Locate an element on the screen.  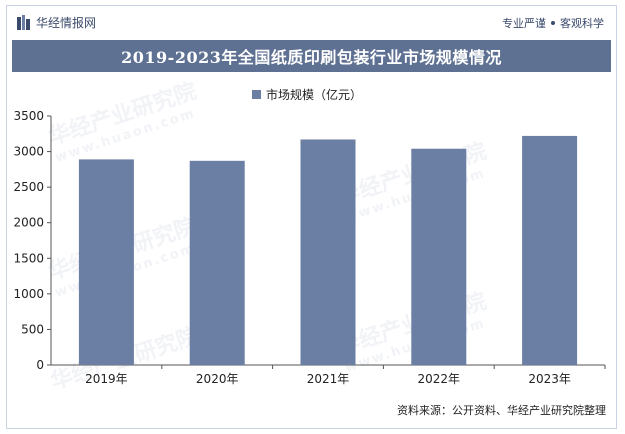
y-tick-label: 3000 is located at coordinates (28, 152).